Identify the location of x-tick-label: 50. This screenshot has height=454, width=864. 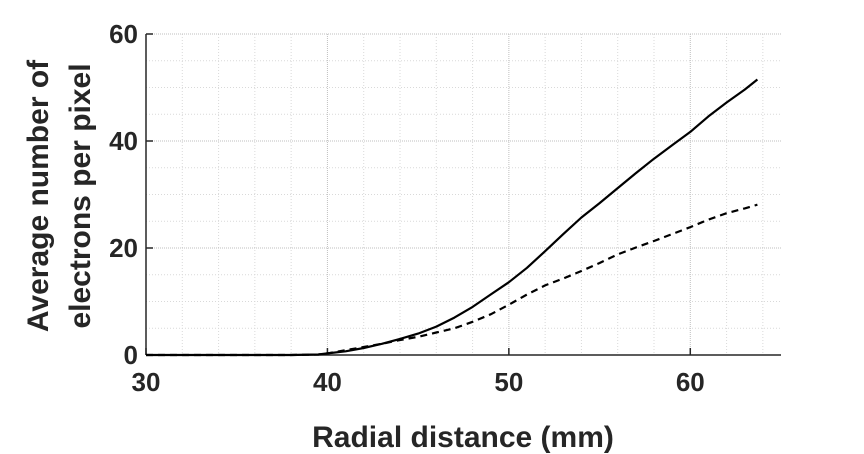
(508, 382).